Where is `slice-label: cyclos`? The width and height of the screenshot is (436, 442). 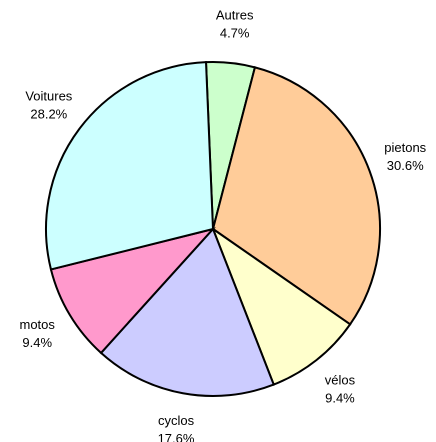 slice-label: cyclos is located at coordinates (176, 420).